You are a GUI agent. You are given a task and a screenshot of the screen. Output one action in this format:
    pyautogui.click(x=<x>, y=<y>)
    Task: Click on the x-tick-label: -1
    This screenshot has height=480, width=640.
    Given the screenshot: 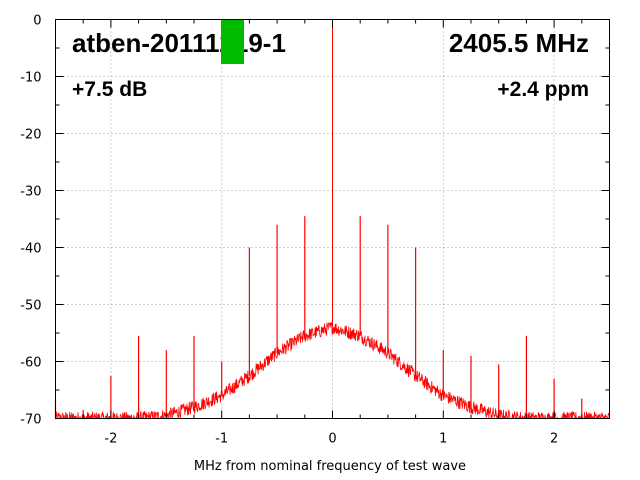 What is the action you would take?
    pyautogui.click(x=221, y=439)
    